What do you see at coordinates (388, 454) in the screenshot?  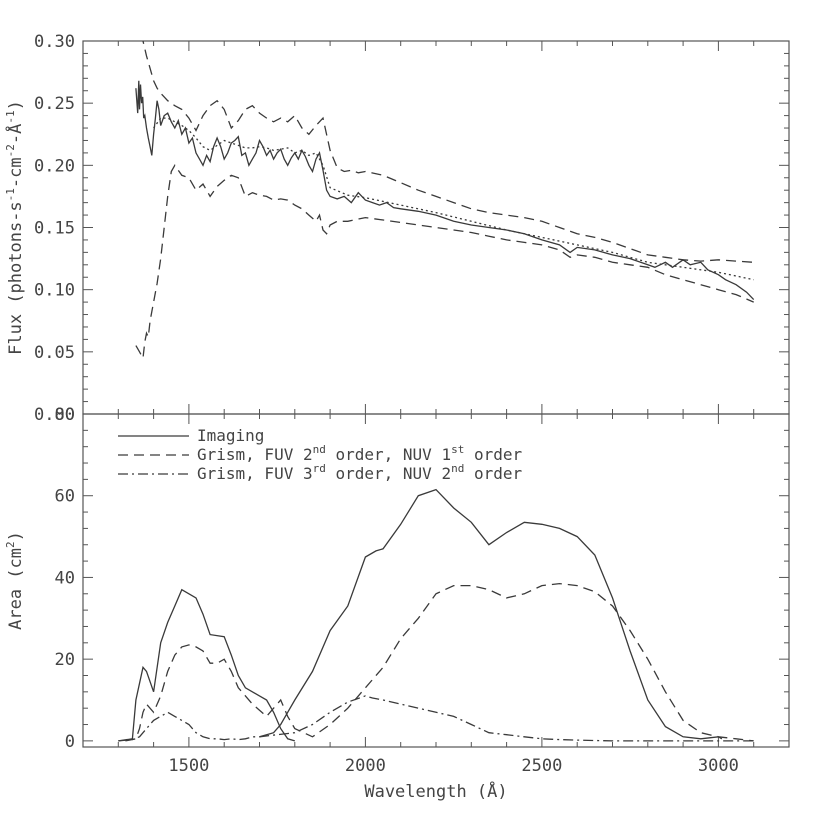 I see `text-run: order, NUV 1` at bounding box center [388, 454].